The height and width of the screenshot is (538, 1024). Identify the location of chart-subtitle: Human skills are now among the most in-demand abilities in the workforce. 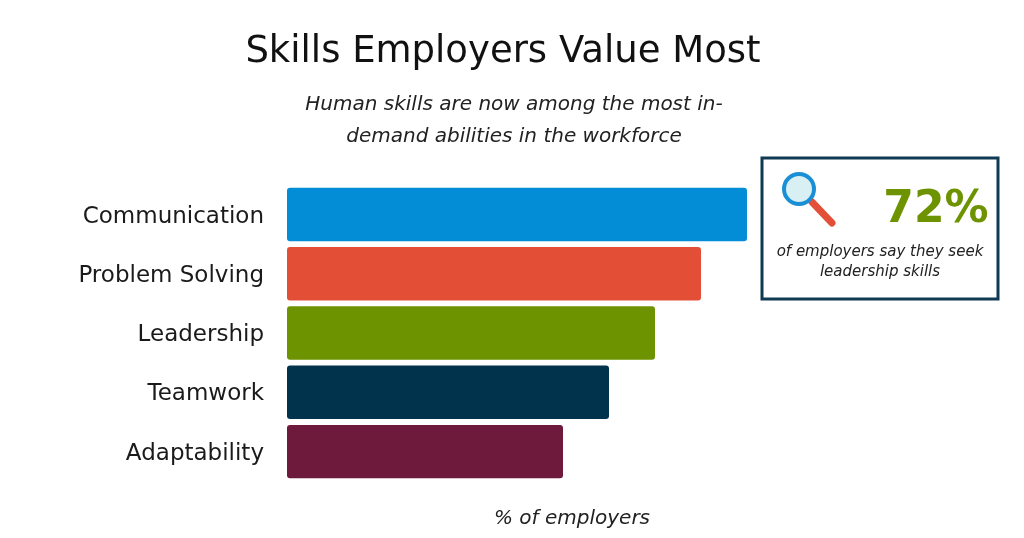
(514, 119).